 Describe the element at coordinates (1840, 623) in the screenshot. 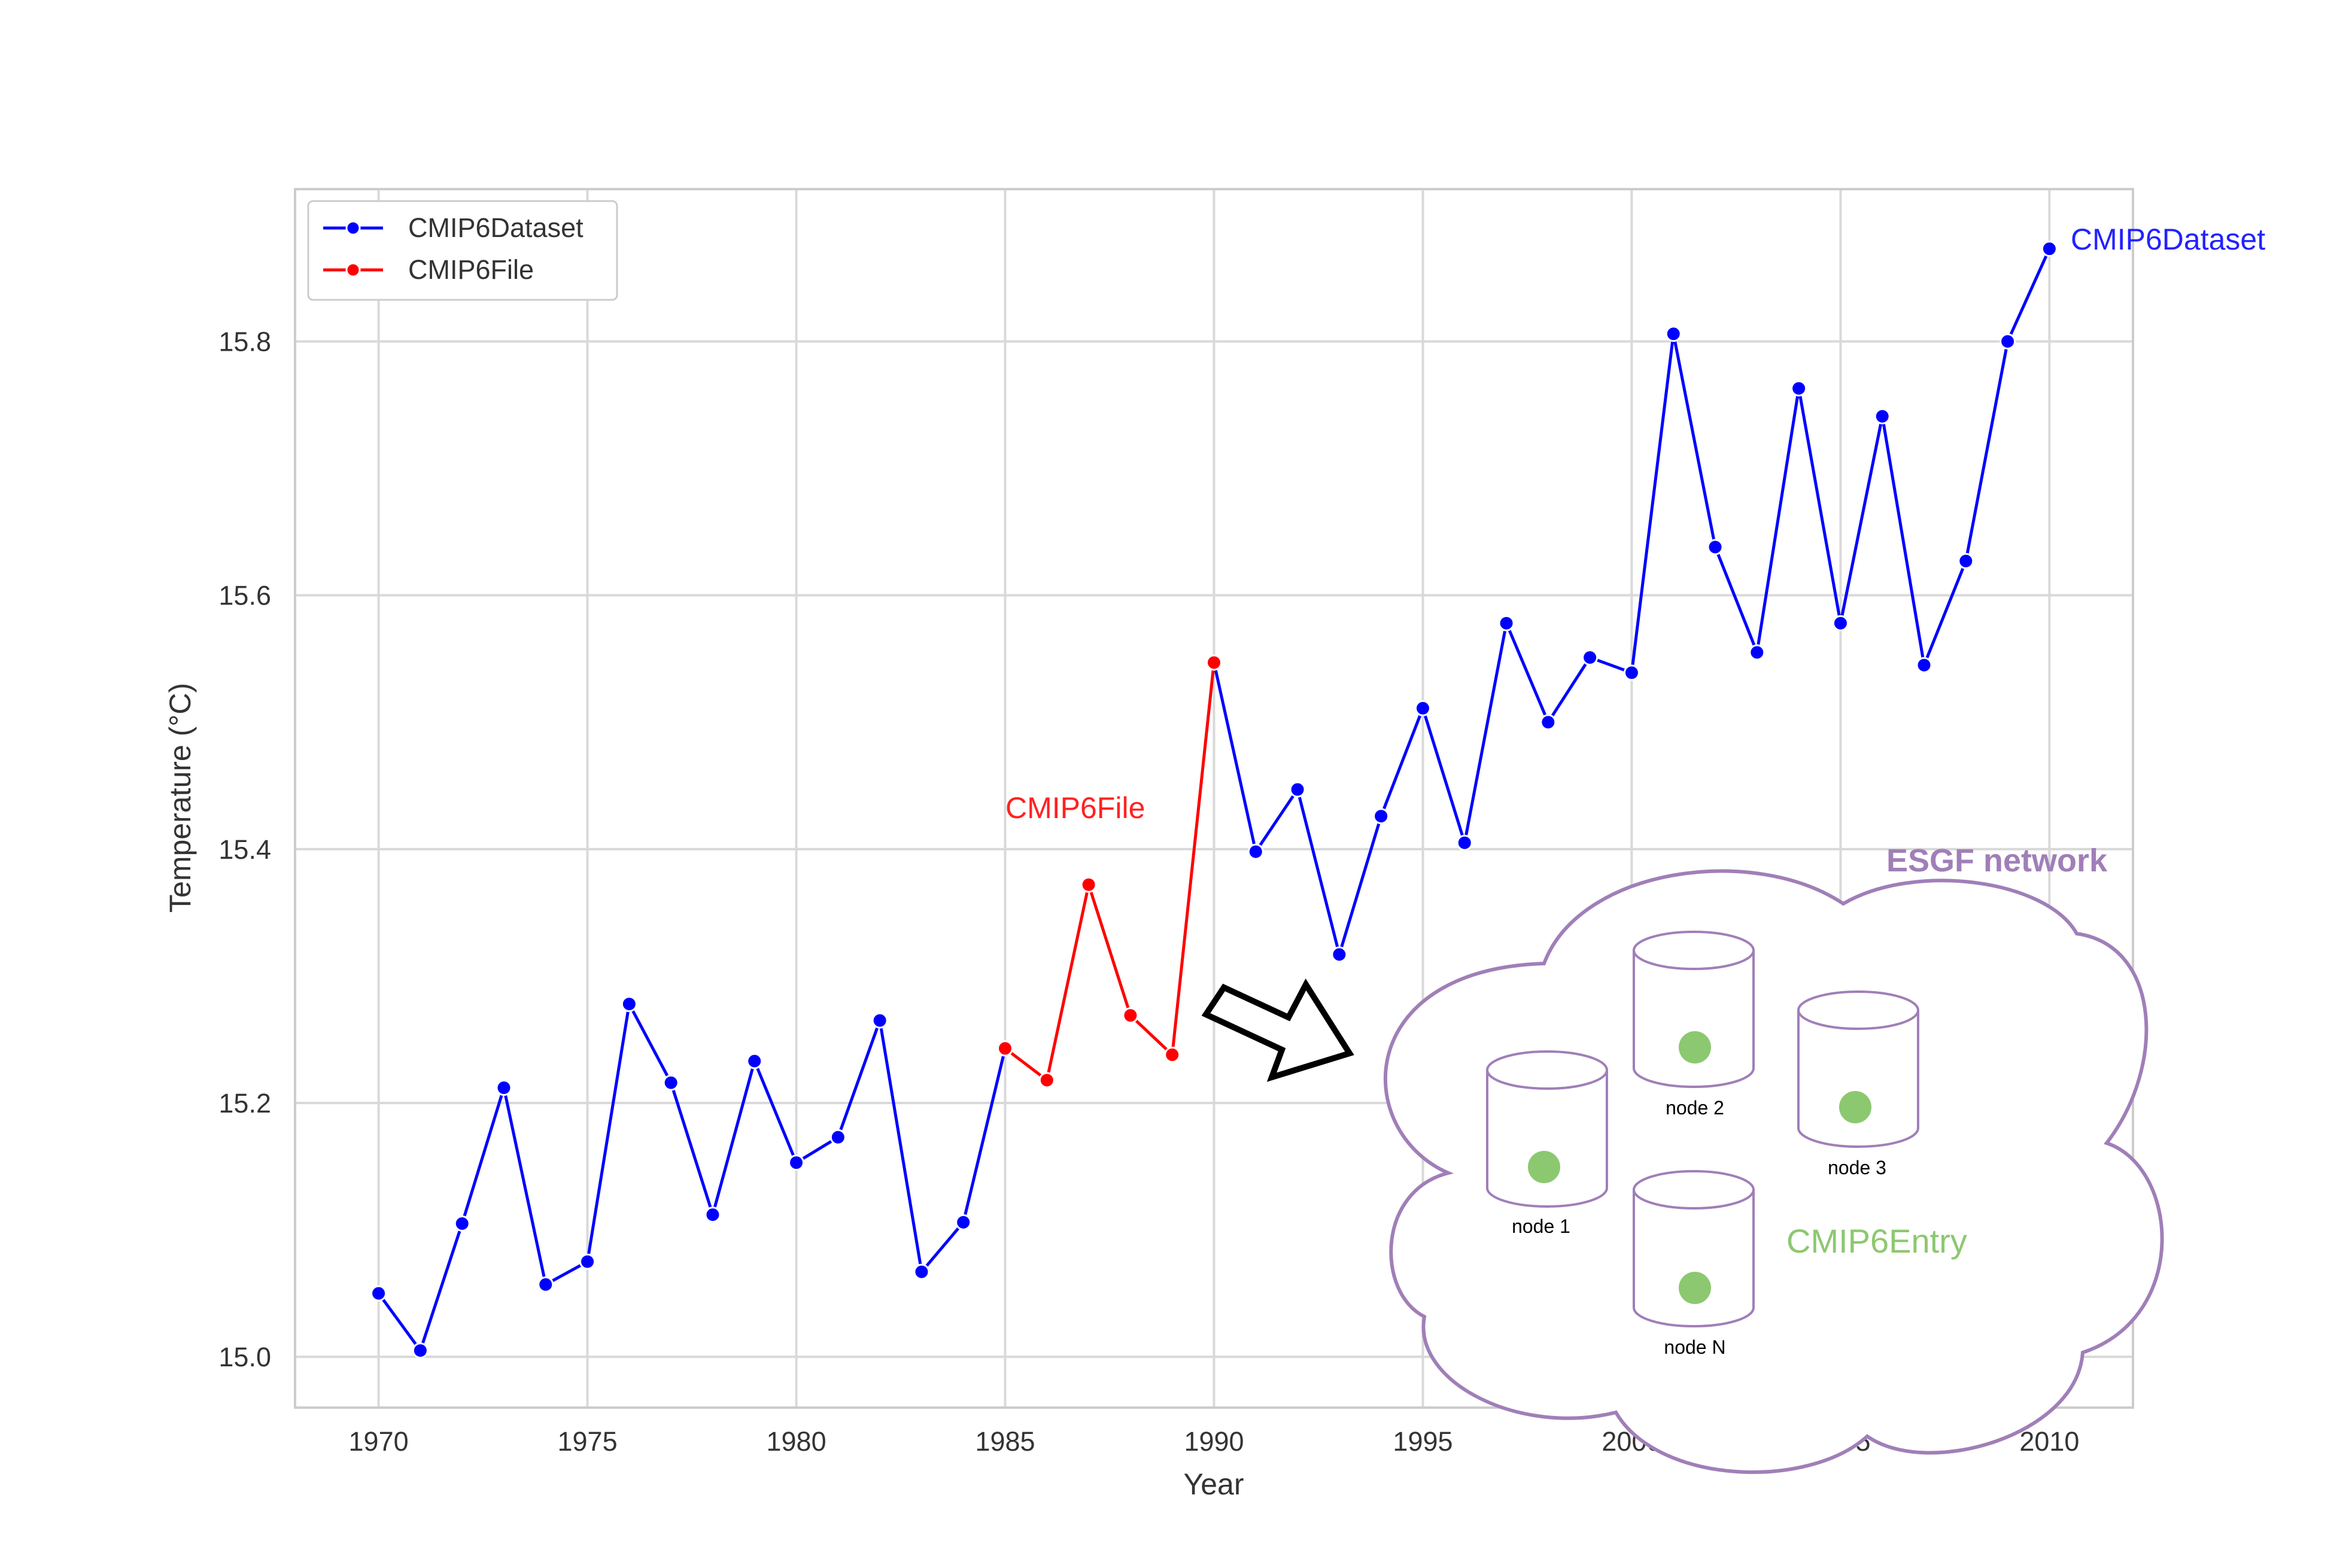

I see `data-point-cmip6dataset-2005` at that location.